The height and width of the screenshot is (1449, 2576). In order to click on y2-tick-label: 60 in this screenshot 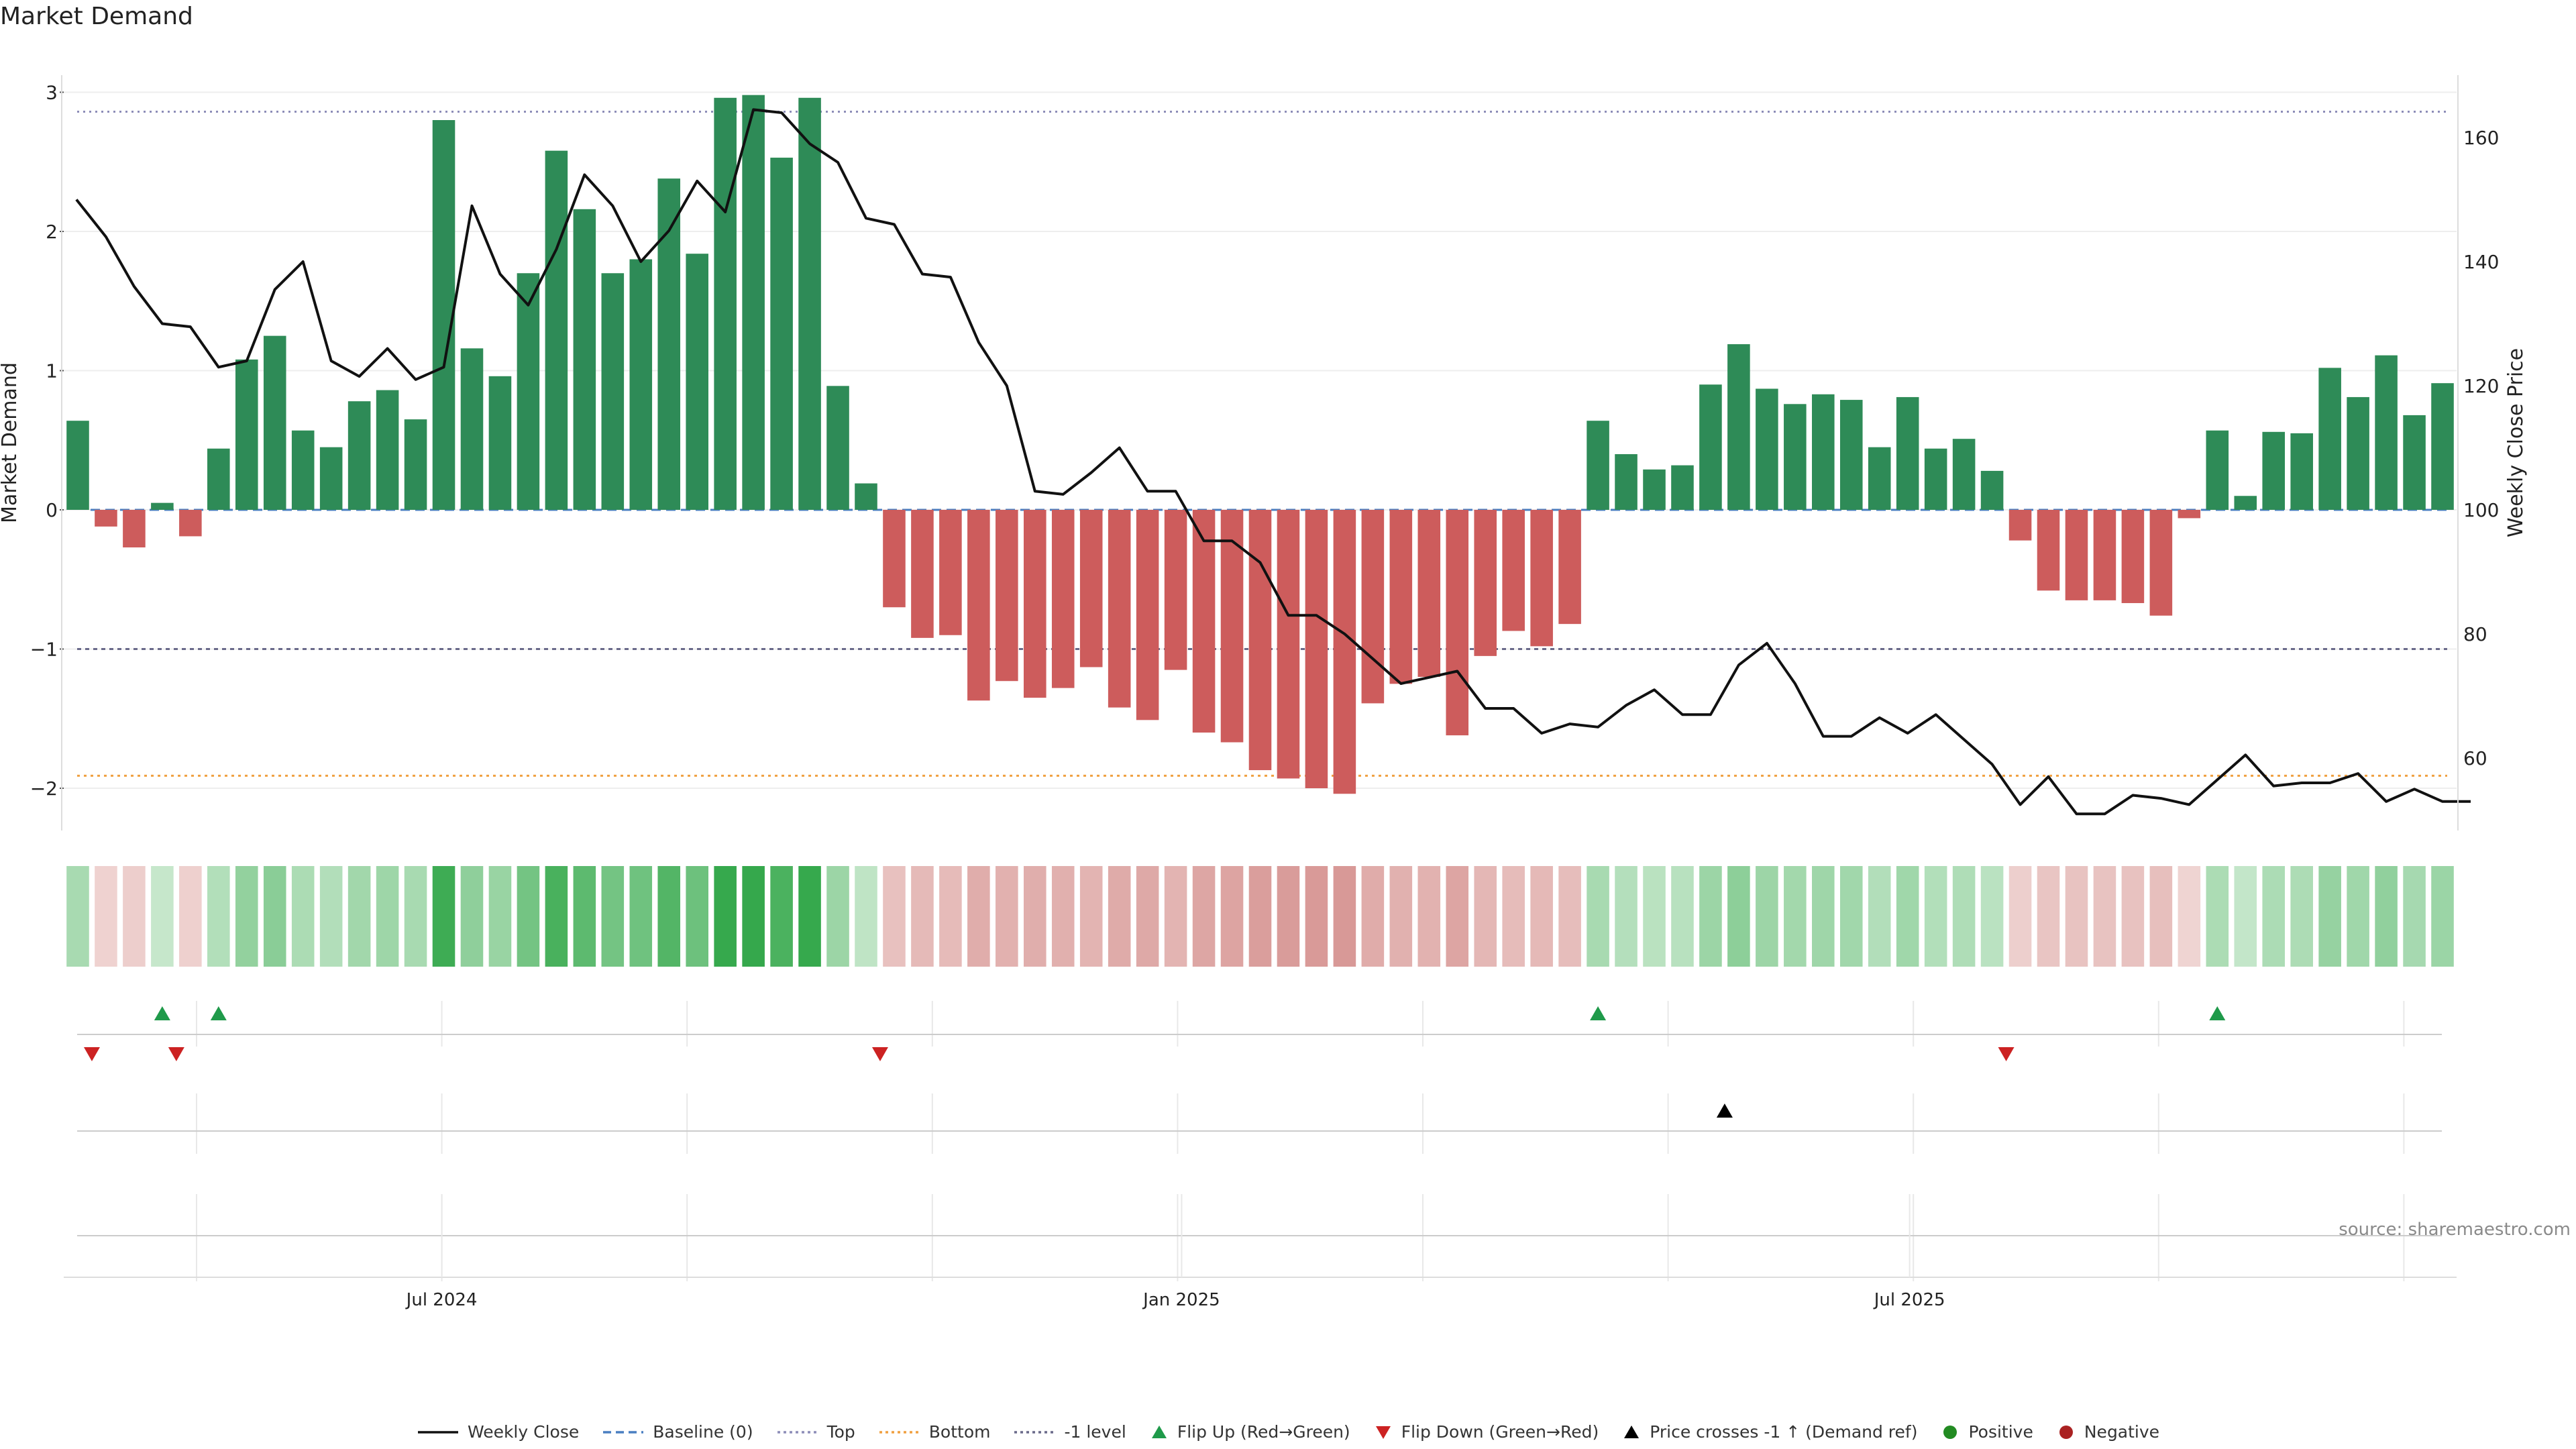, I will do `click(2475, 758)`.